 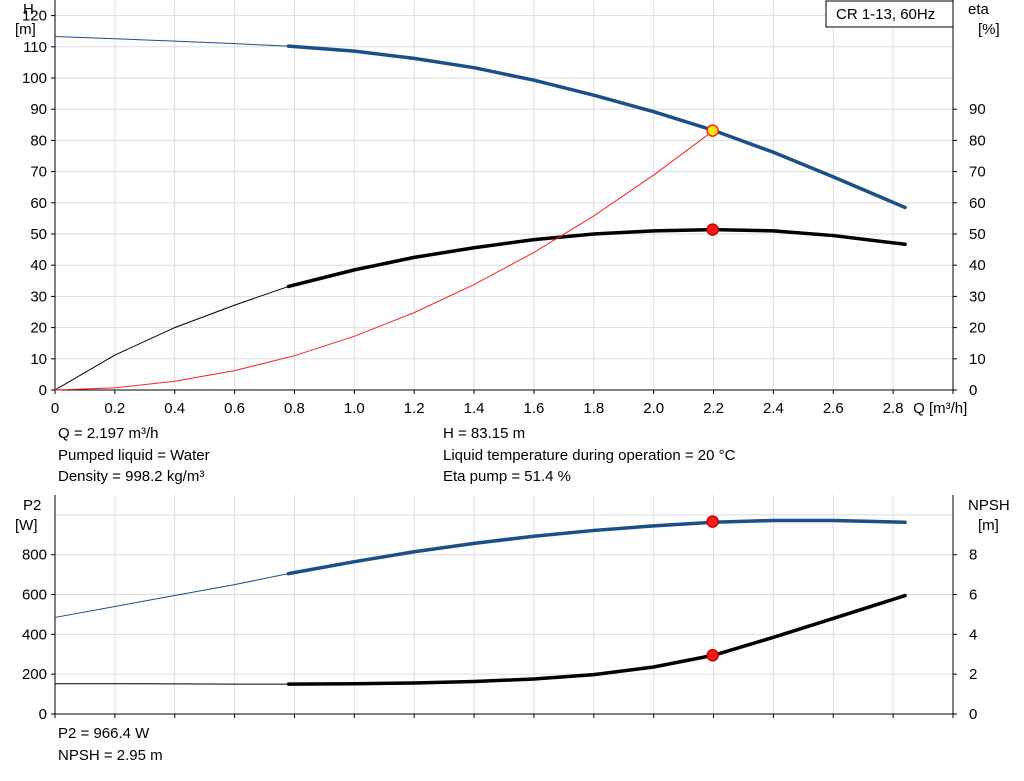 I want to click on legend-box, so click(x=889, y=14).